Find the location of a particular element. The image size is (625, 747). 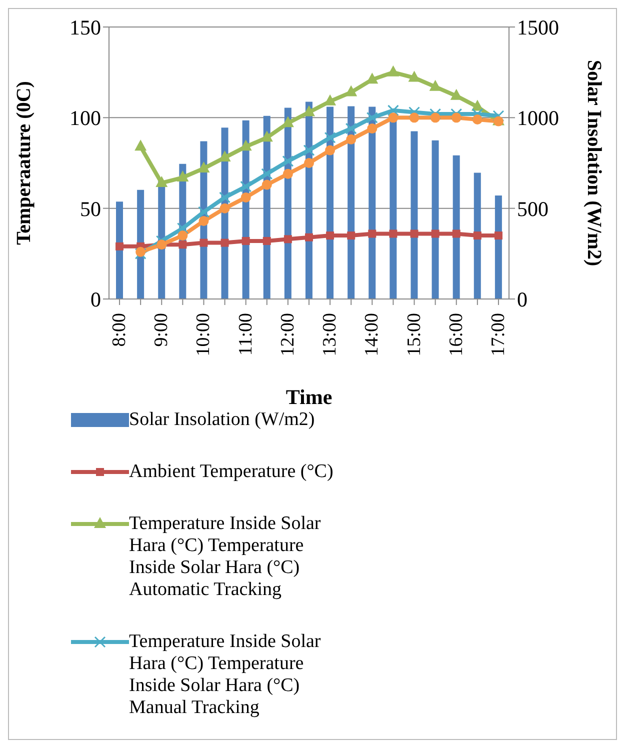

legend-label: Temperature Inside Solar Hara (°C) Temperature Inside Solar Hara (°C) Manual Tracking is located at coordinates (225, 675).